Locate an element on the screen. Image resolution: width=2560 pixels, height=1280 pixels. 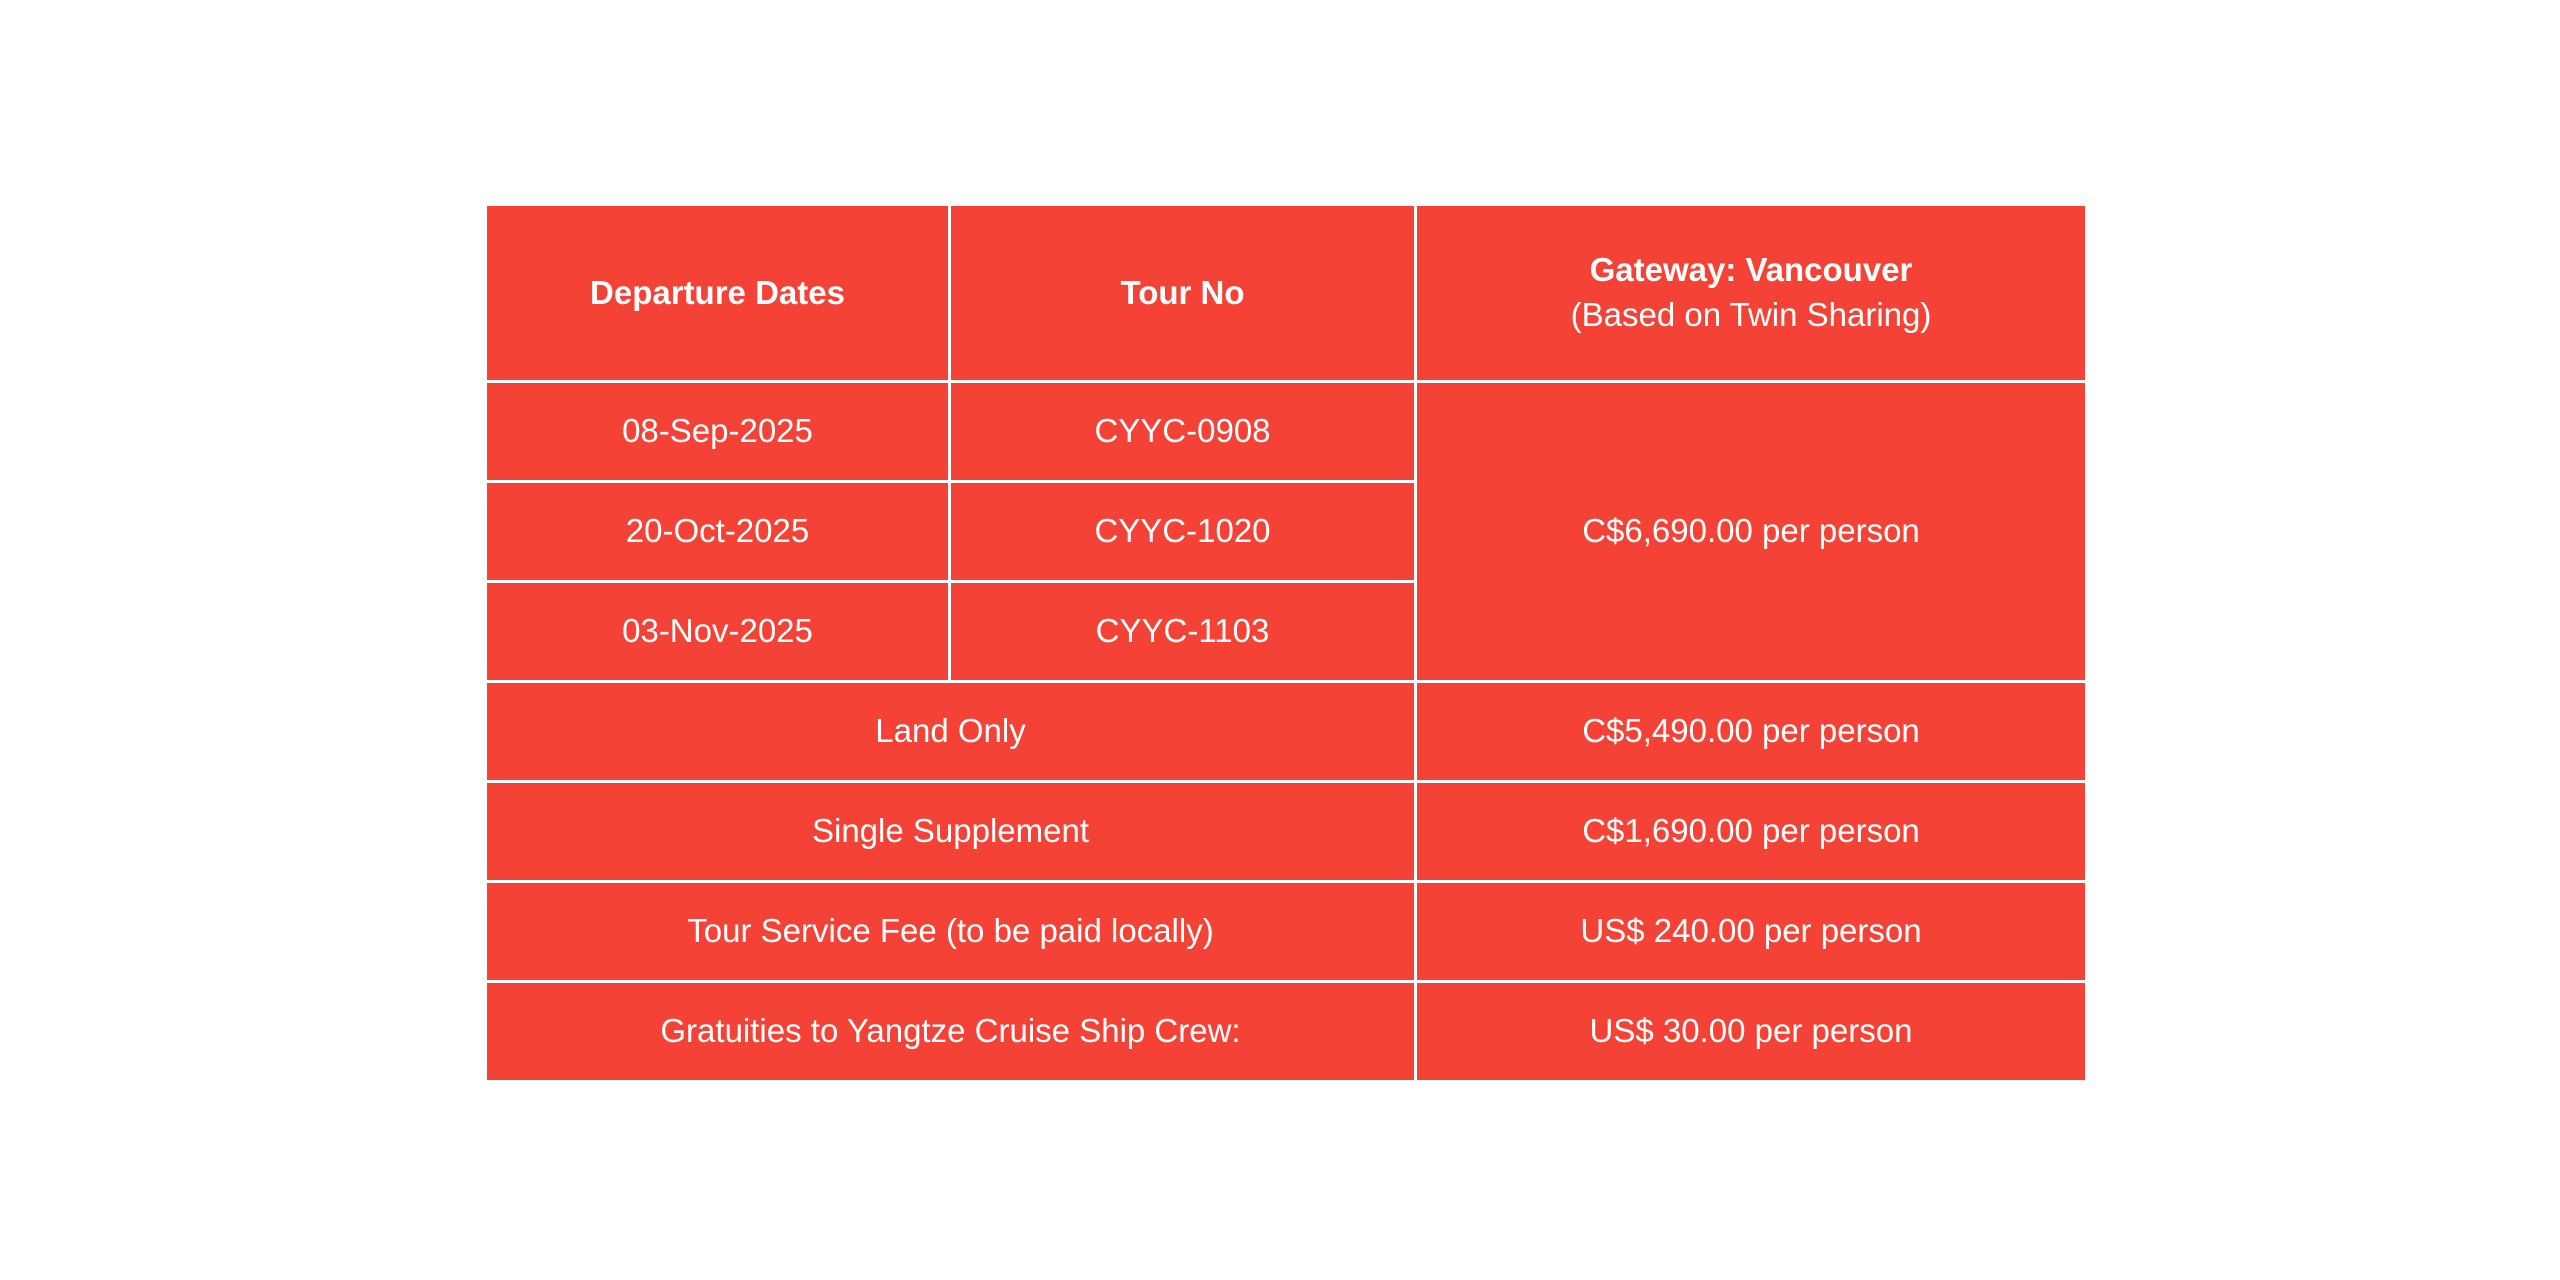
departure-date-cell: 03-Nov-2025 is located at coordinates (717, 631).